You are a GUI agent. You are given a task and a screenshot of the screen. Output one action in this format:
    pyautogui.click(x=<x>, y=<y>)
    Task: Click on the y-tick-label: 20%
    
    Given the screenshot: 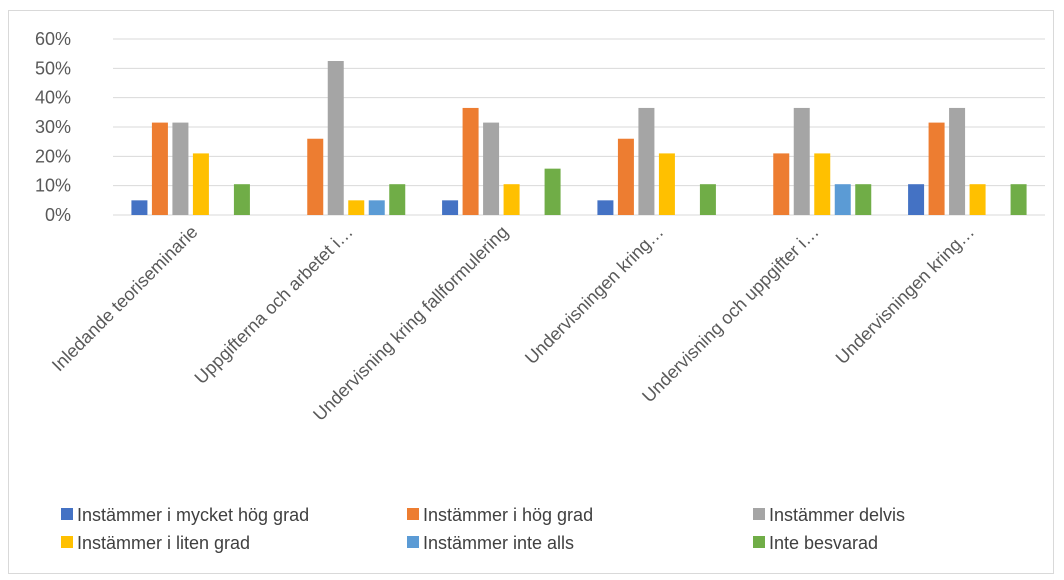 What is the action you would take?
    pyautogui.click(x=53, y=156)
    